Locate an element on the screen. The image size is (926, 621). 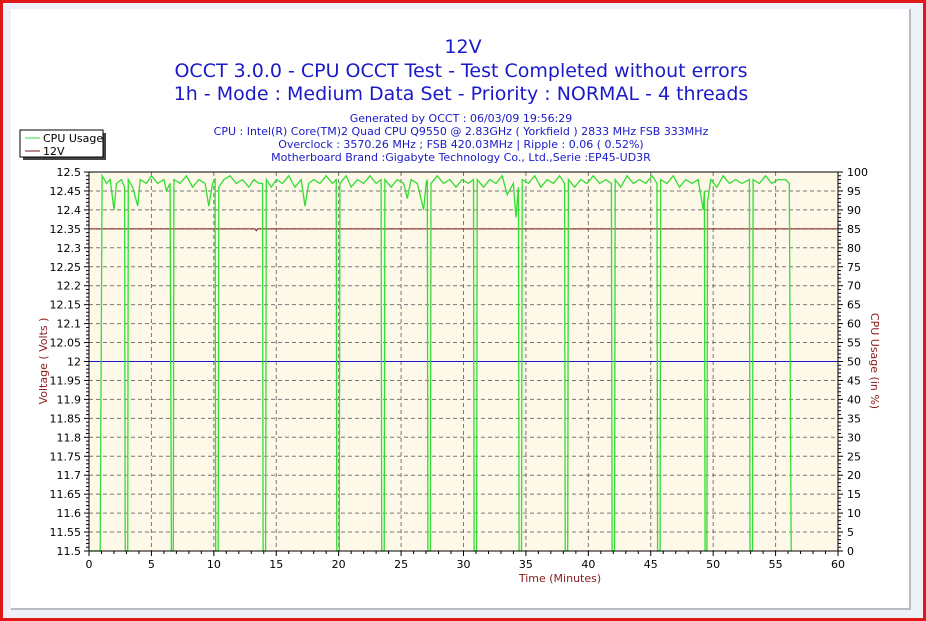
x-tick-label: 20 is located at coordinates (339, 564).